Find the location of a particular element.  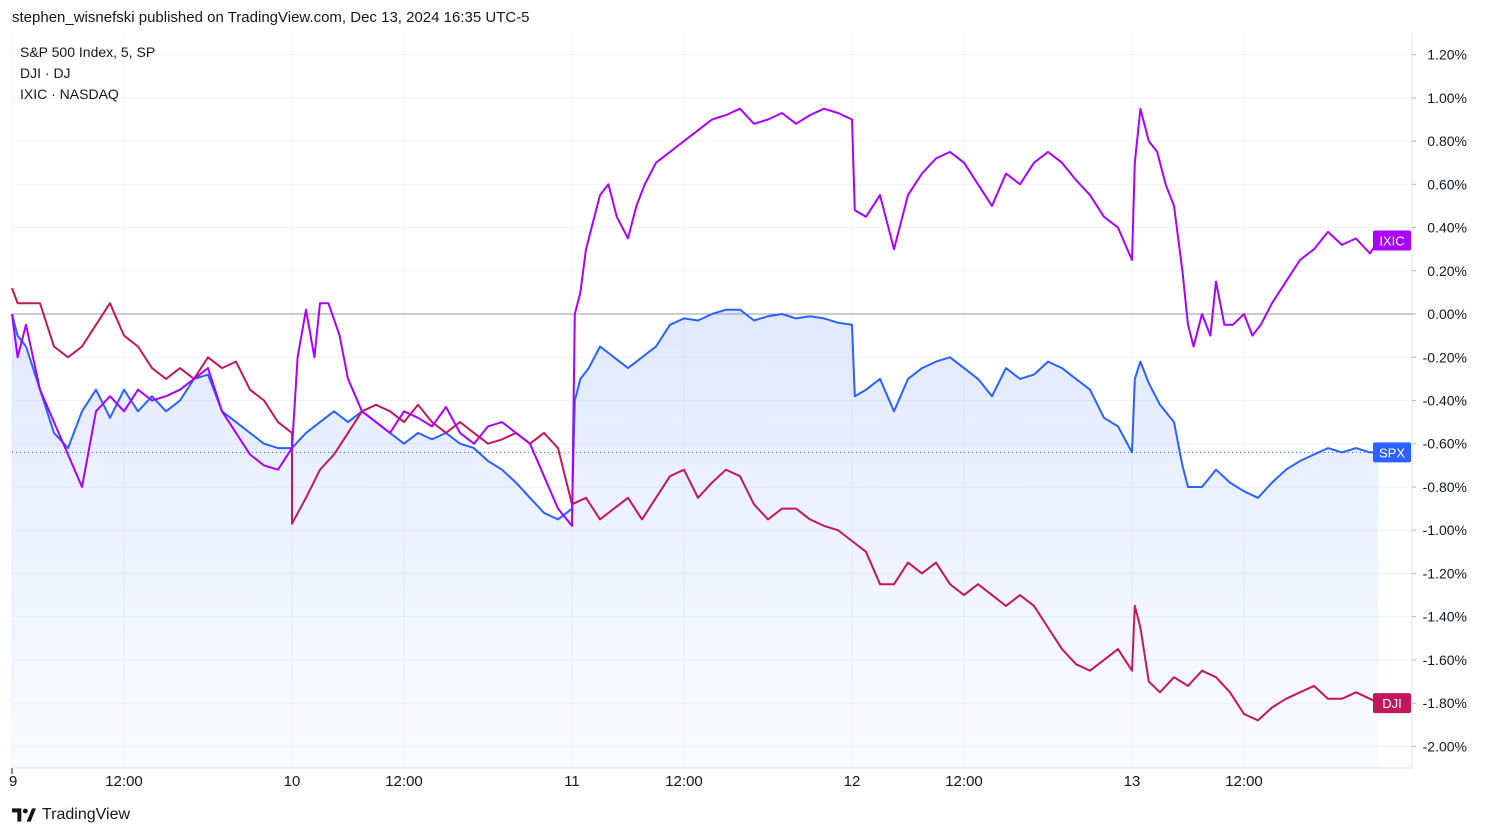

series-tag-label: IXIC is located at coordinates (1391, 241).